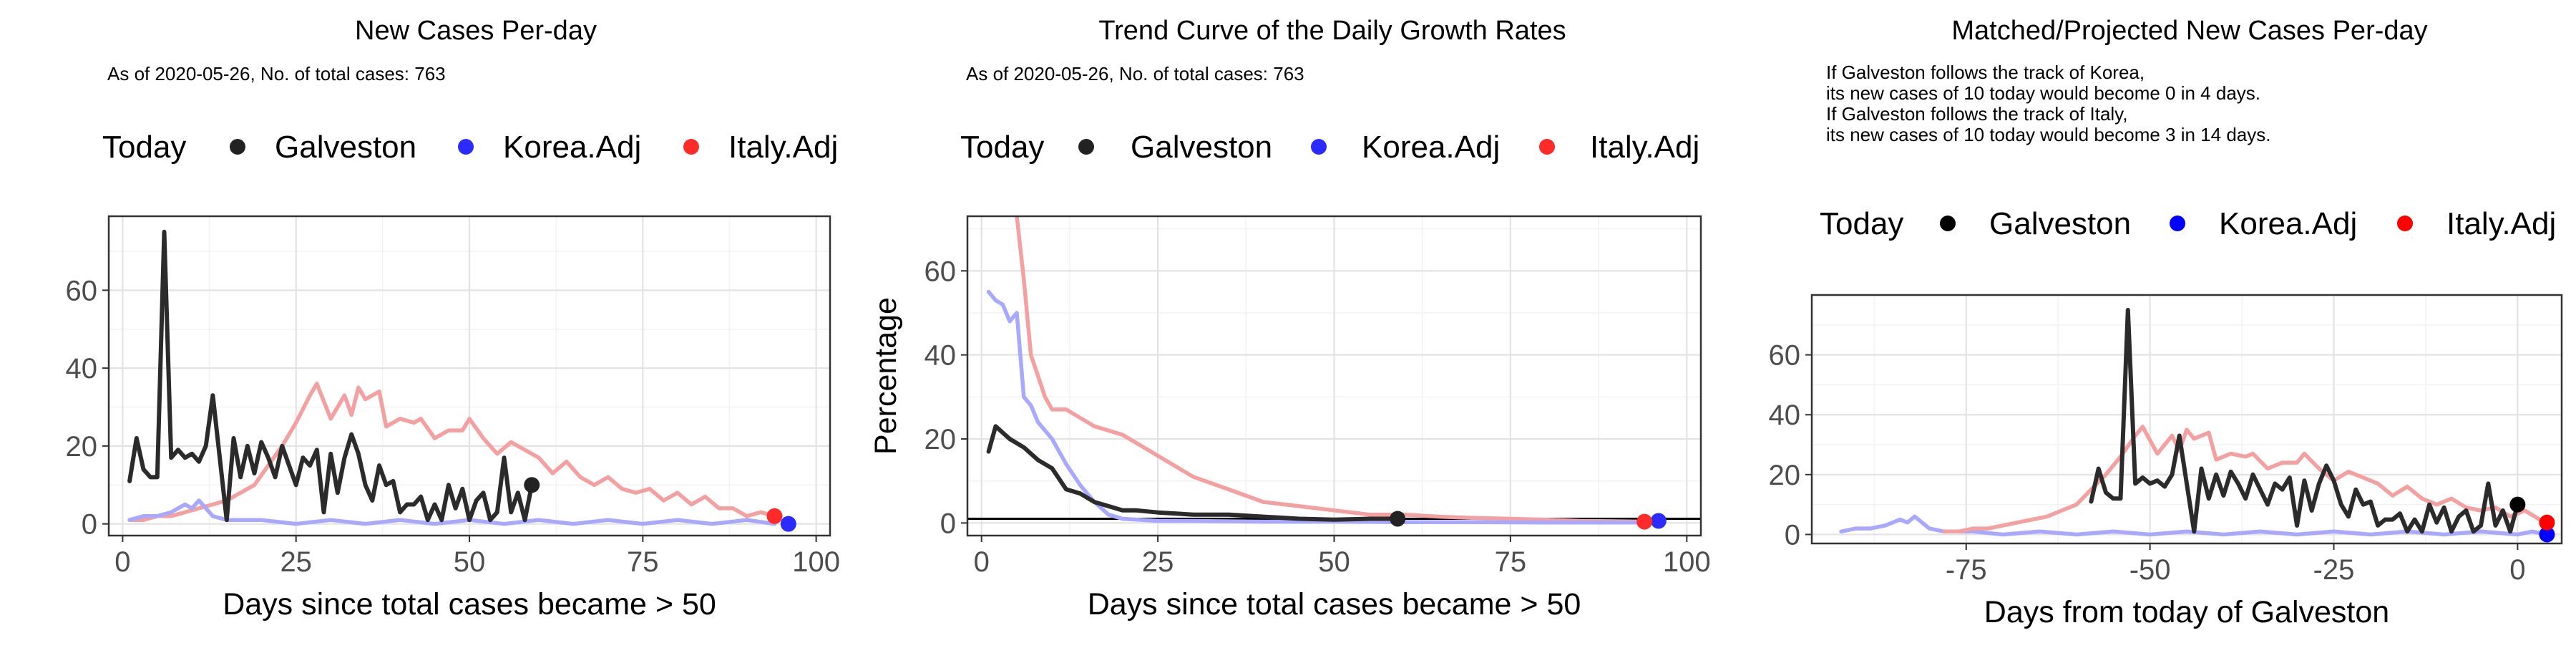 This screenshot has width=2576, height=648. Describe the element at coordinates (643, 562) in the screenshot. I see `panel1-x-tick-label: 75` at that location.